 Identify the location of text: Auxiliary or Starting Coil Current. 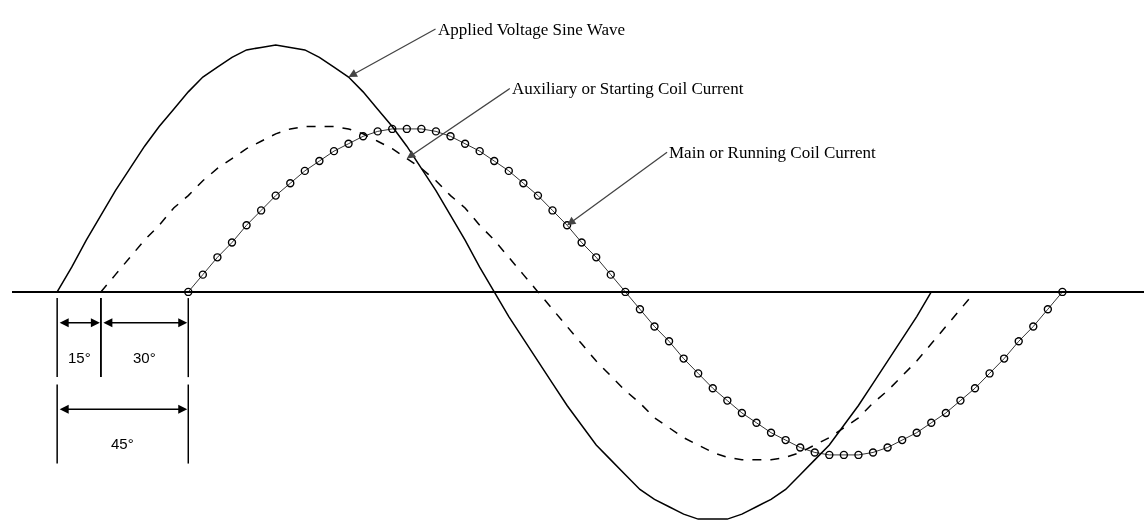
(628, 88).